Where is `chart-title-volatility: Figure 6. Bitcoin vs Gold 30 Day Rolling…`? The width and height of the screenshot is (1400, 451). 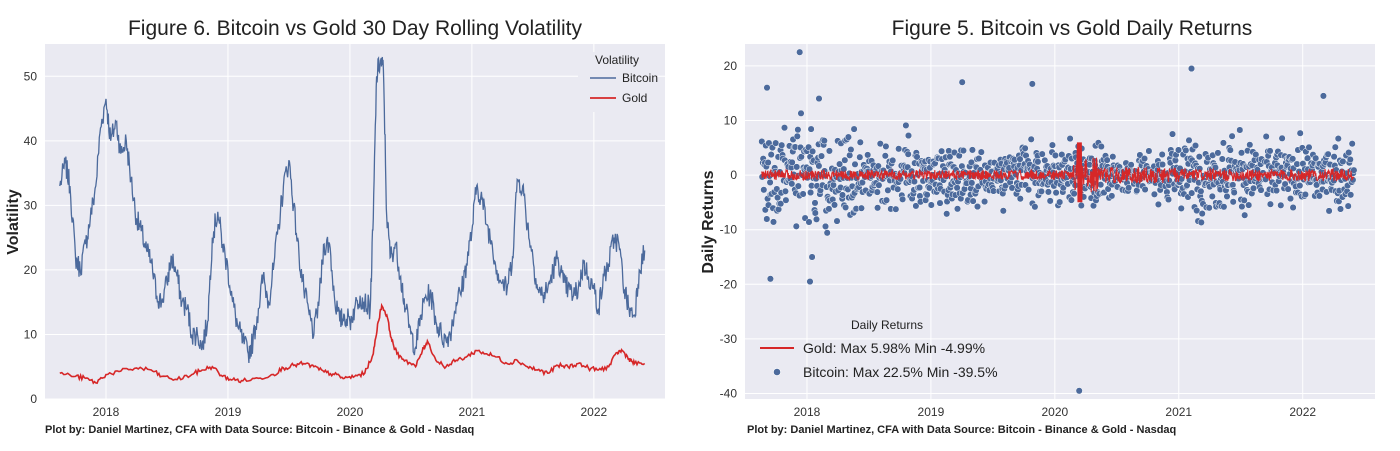
chart-title-volatility: Figure 6. Bitcoin vs Gold 30 Day Rolling… is located at coordinates (355, 28).